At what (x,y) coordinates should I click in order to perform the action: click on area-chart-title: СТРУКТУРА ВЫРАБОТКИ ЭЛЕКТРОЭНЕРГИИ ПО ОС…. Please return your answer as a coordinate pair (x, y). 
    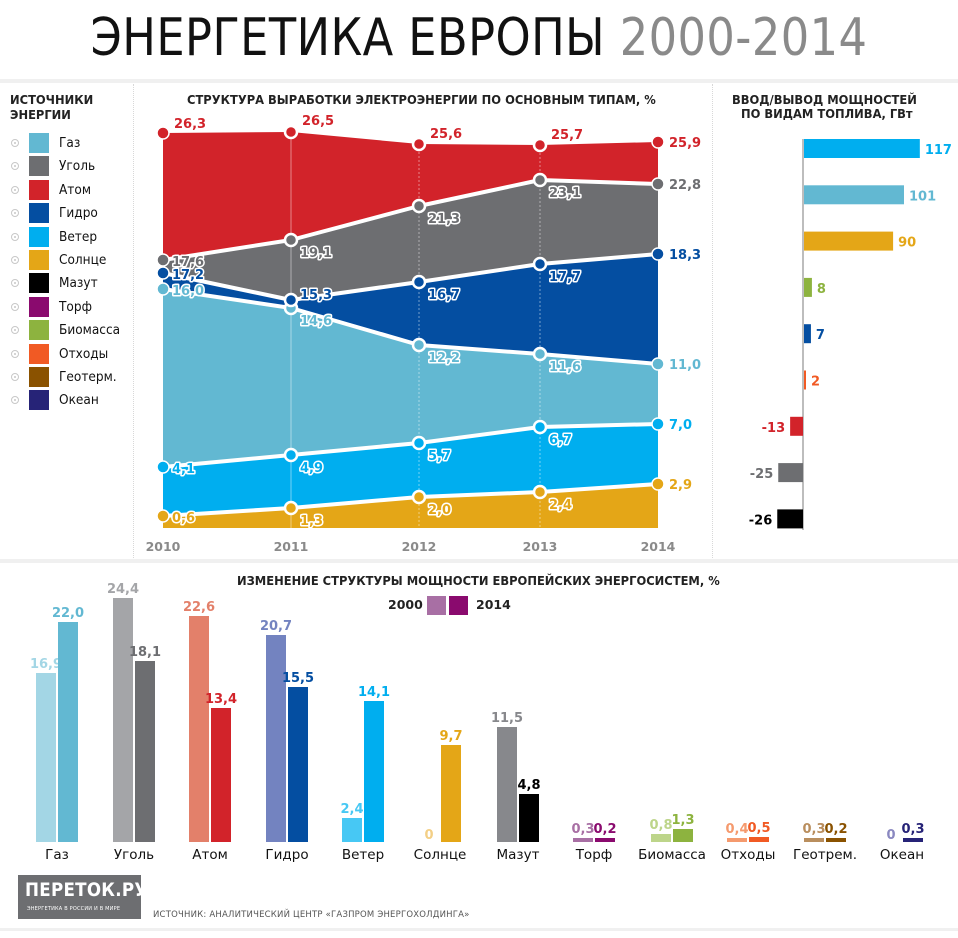
    Looking at the image, I should click on (421, 99).